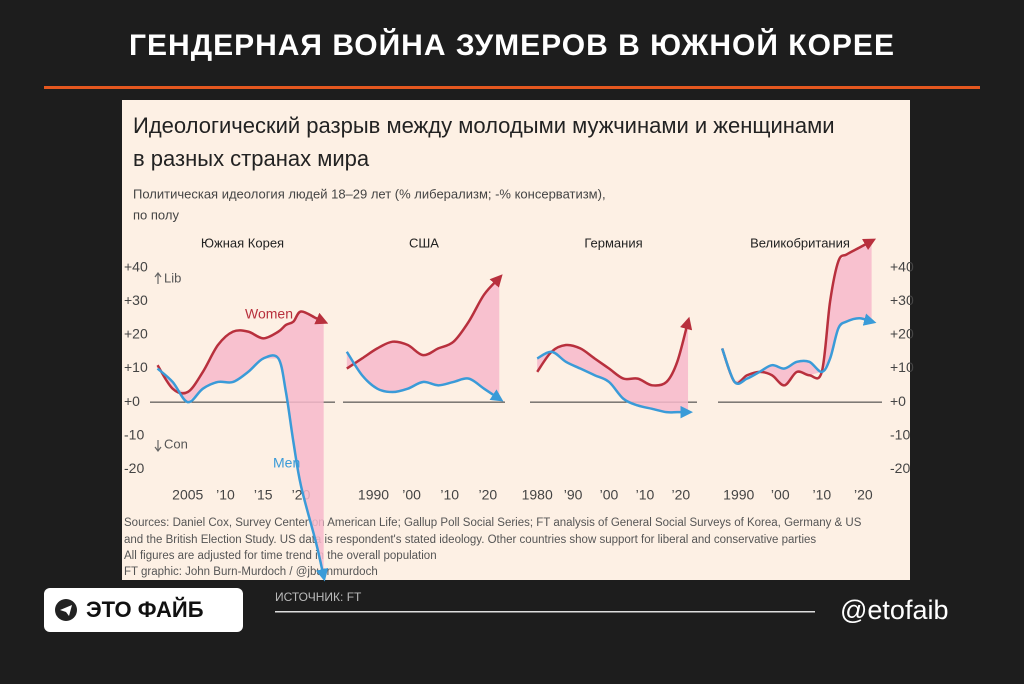  What do you see at coordinates (573, 495) in the screenshot?
I see `x-tick-label: ’90` at bounding box center [573, 495].